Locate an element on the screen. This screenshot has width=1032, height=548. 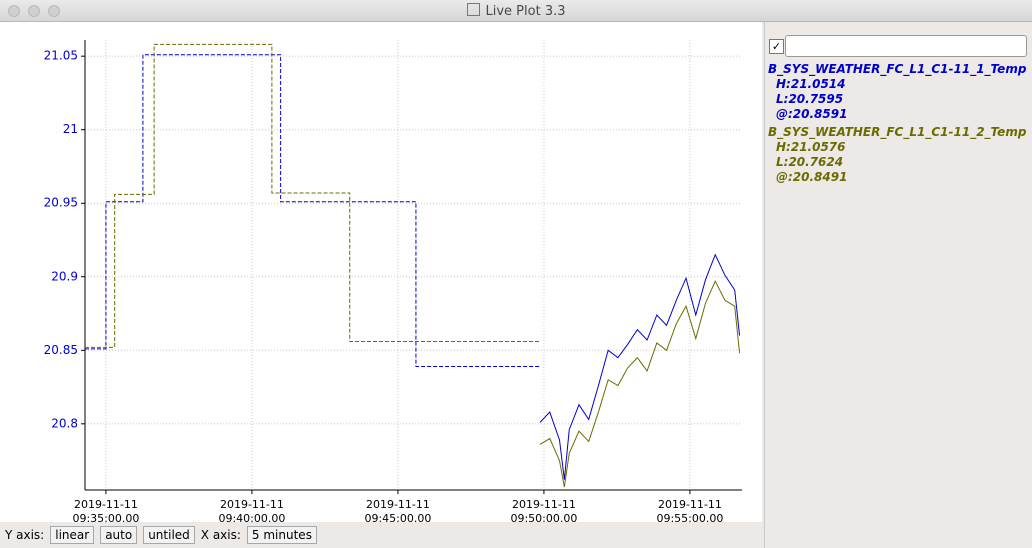
legend-stat: @:20.8491 is located at coordinates (812, 177).